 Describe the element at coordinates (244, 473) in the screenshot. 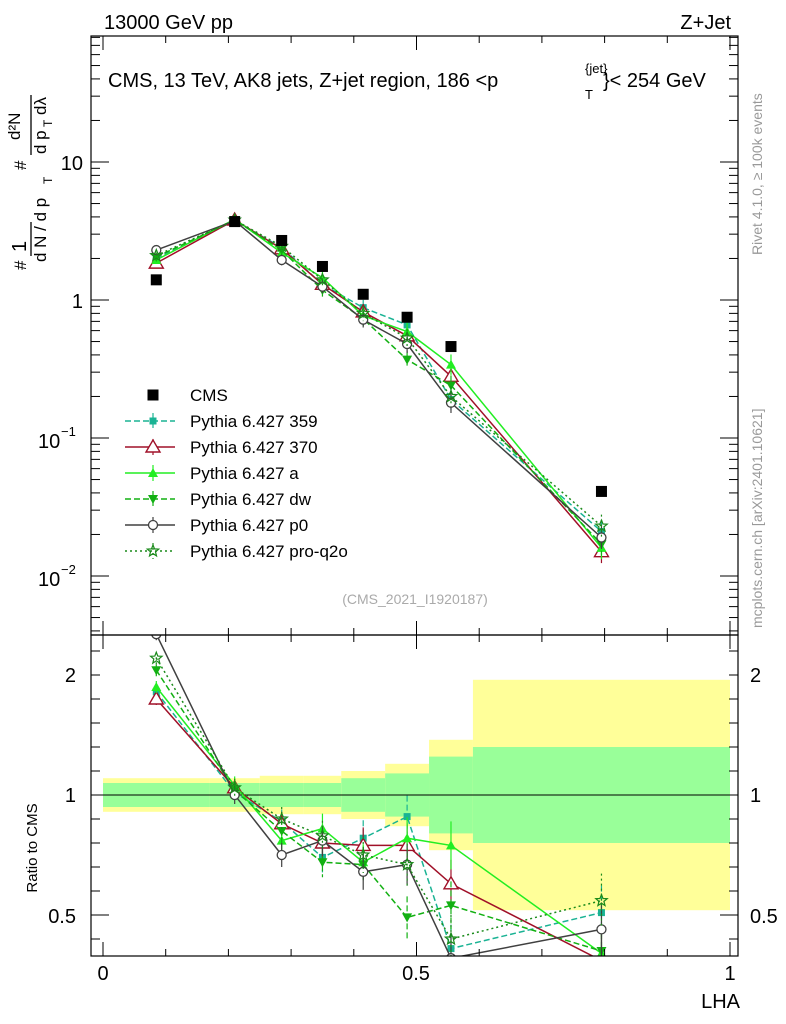

I see `legend-label: Pythia 6.427 a` at that location.